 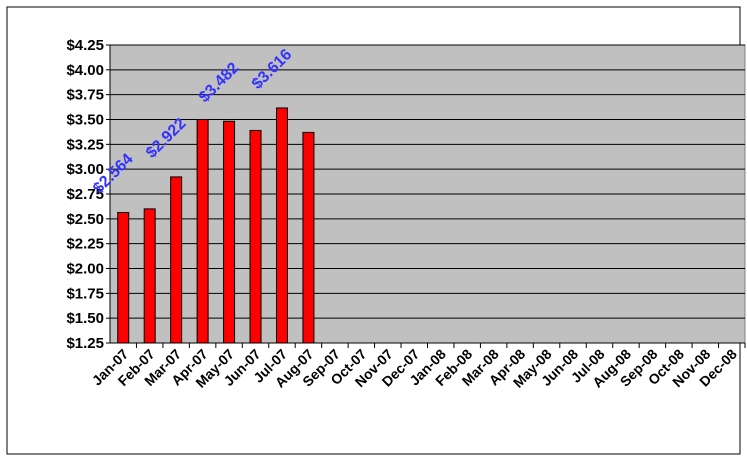 What do you see at coordinates (85, 244) in the screenshot?
I see `y-tick-label: $2.25` at bounding box center [85, 244].